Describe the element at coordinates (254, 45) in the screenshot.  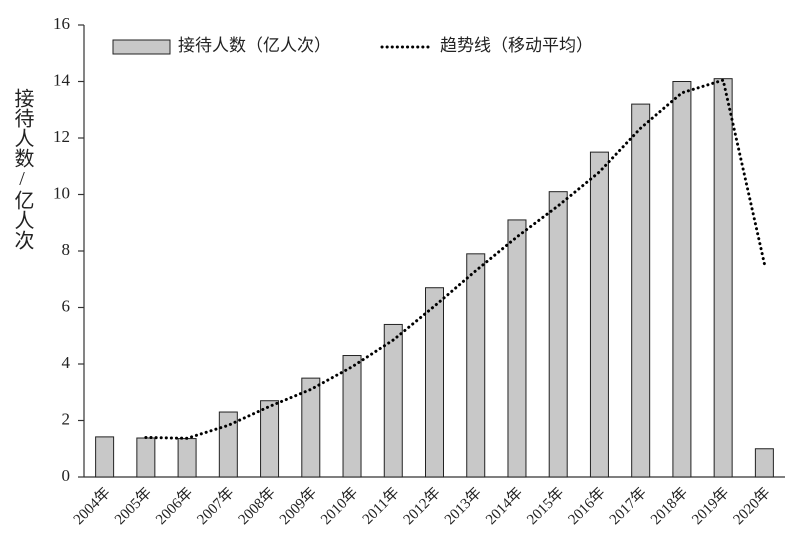
I see `legend-label: 接待人数（亿人次）` at that location.